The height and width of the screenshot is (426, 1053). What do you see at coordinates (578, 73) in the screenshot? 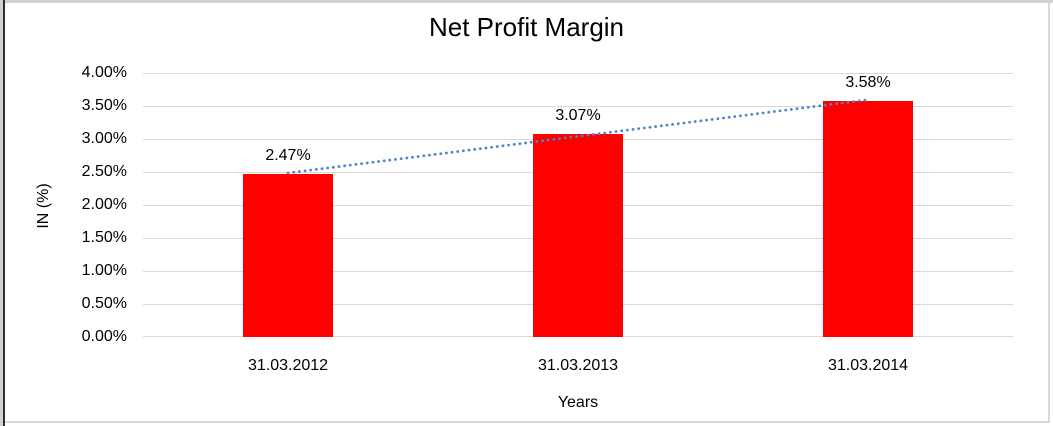
I see `gridline` at bounding box center [578, 73].